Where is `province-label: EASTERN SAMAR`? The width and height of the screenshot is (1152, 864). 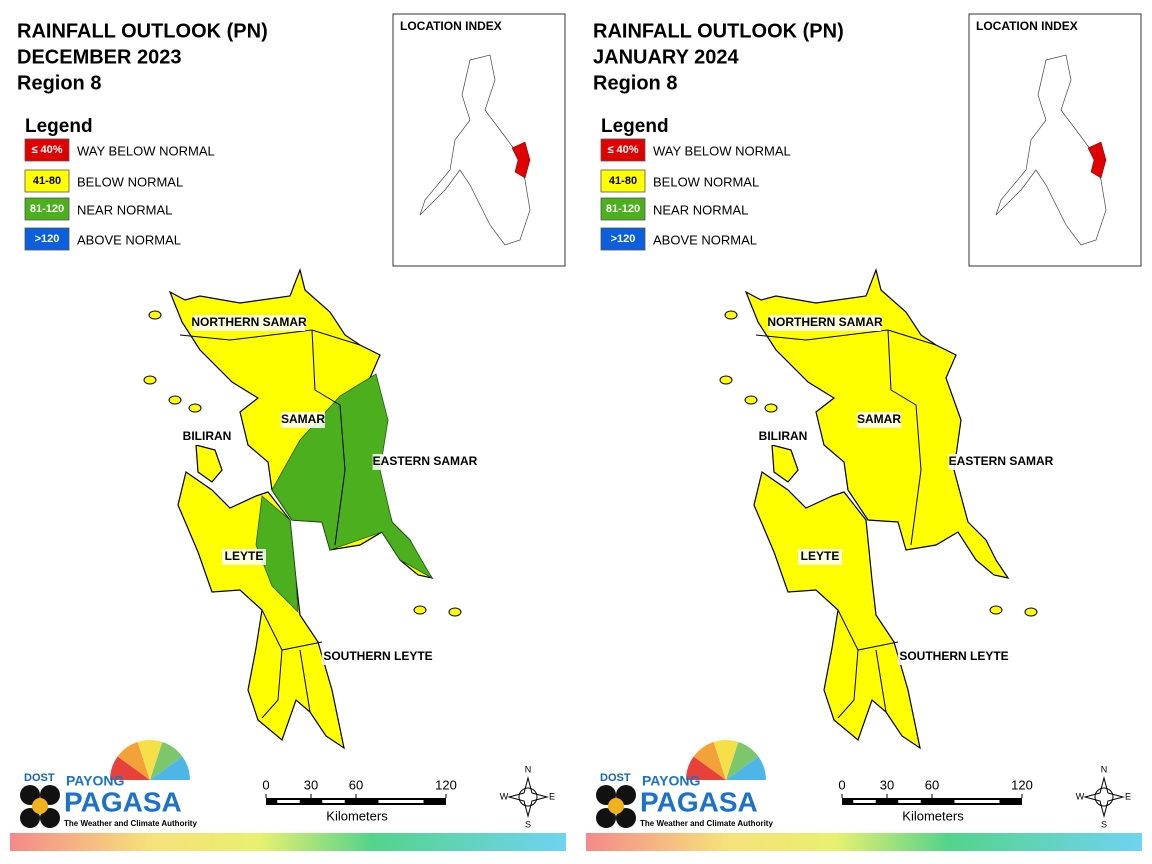
province-label: EASTERN SAMAR is located at coordinates (1001, 461).